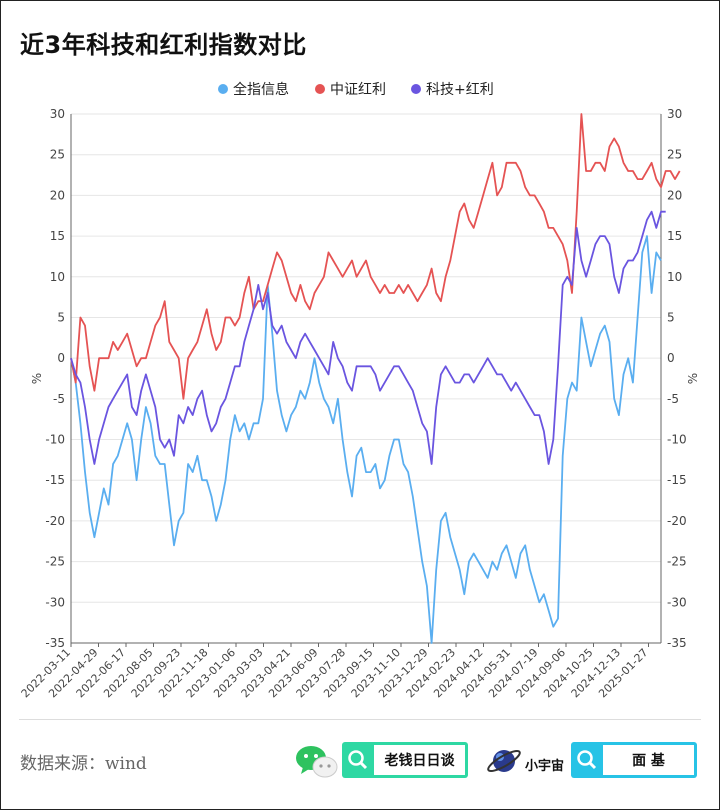 This screenshot has height=810, width=720. Describe the element at coordinates (671, 317) in the screenshot. I see `y-tick-label-right: 5` at that location.